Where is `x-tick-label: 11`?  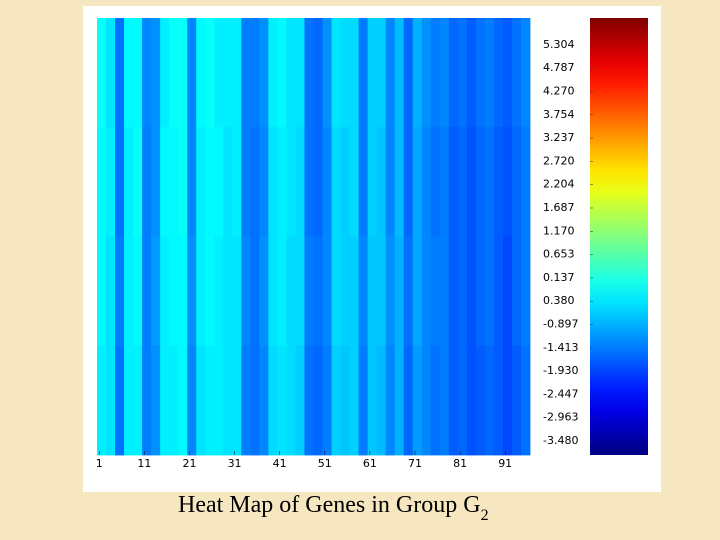
x-tick-label: 11 is located at coordinates (144, 463).